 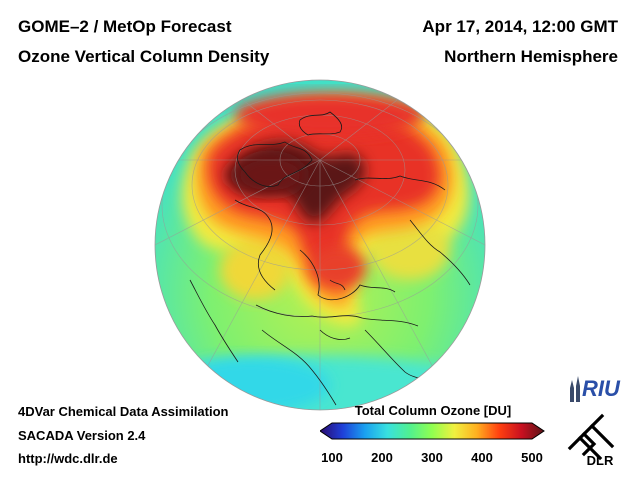 I want to click on colorbar-tick-label: 400, so click(x=482, y=457).